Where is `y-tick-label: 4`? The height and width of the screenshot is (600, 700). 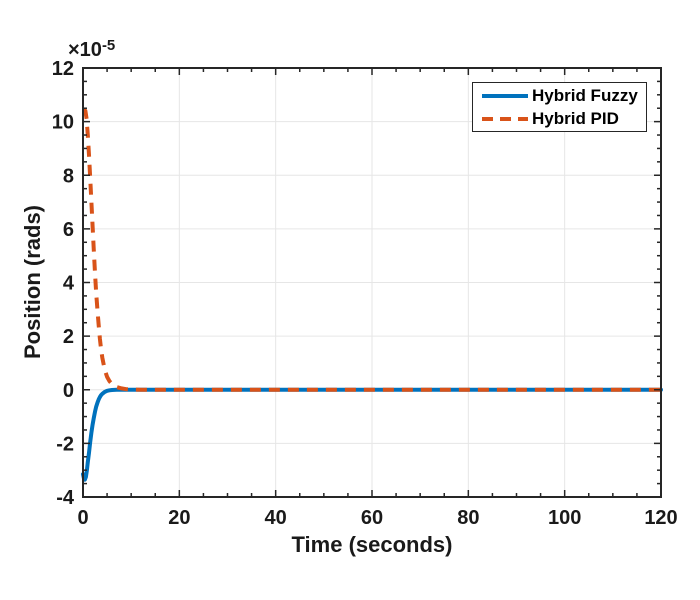
y-tick-label: 4 is located at coordinates (69, 284).